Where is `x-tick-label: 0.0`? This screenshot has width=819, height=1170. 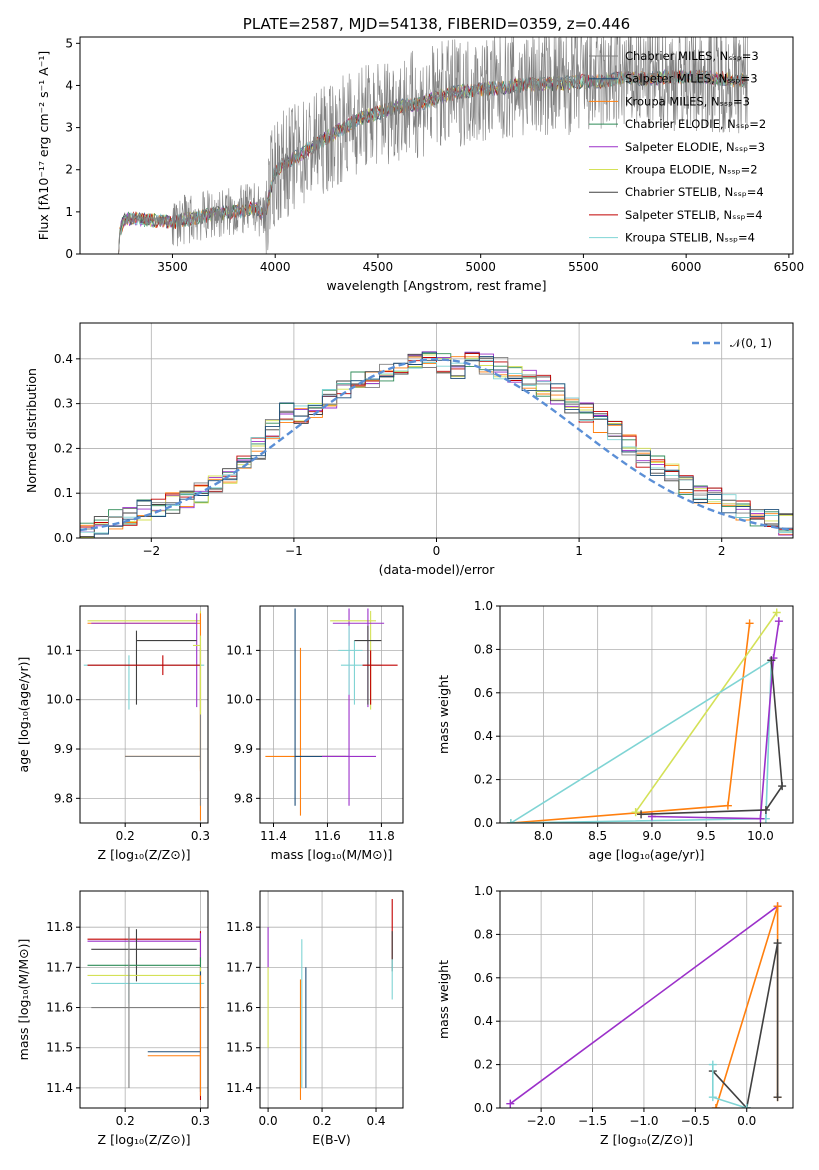 x-tick-label: 0.0 is located at coordinates (268, 1121).